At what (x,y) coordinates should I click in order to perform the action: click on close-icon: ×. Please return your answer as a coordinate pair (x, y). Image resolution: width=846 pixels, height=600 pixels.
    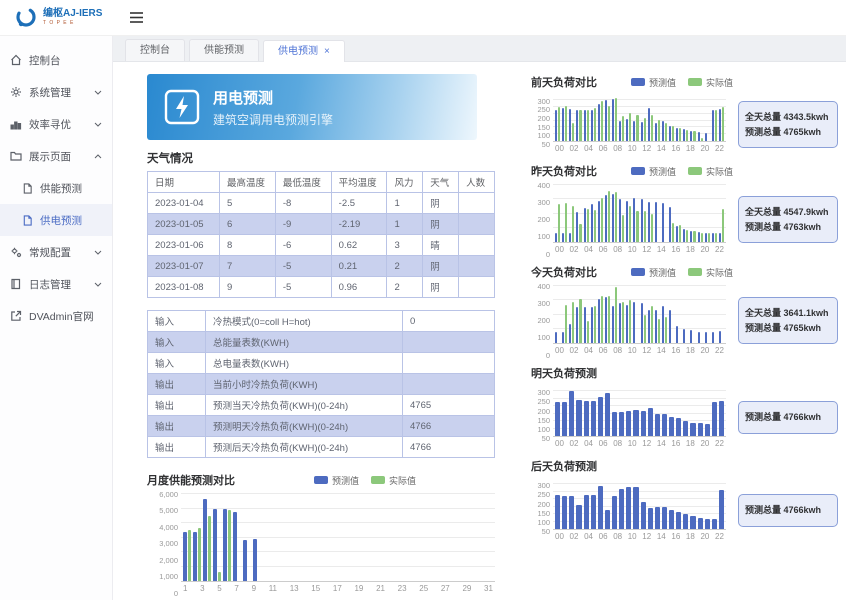
    Looking at the image, I should click on (327, 51).